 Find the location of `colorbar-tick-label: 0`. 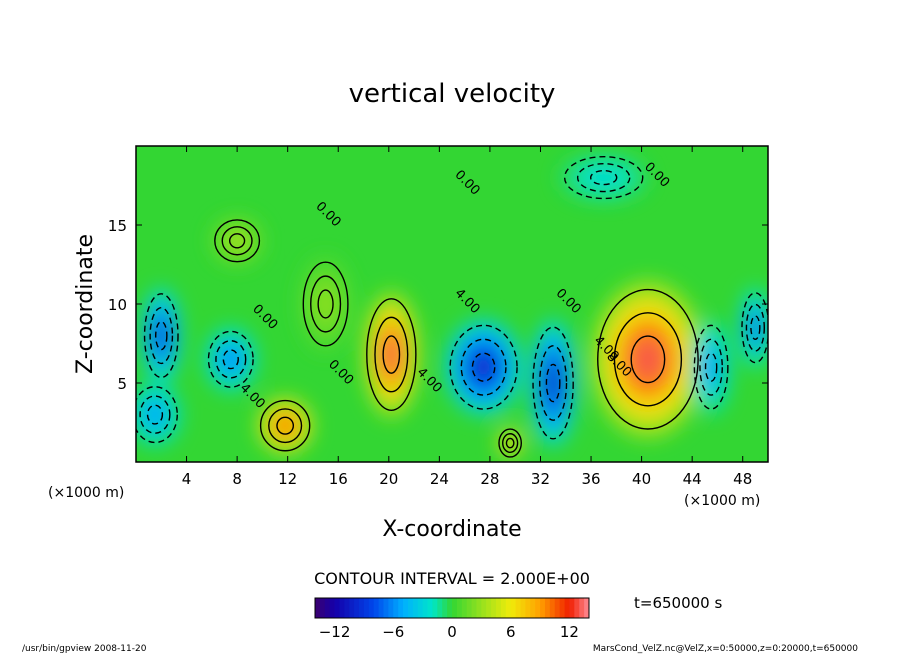

colorbar-tick-label: 0 is located at coordinates (452, 632).